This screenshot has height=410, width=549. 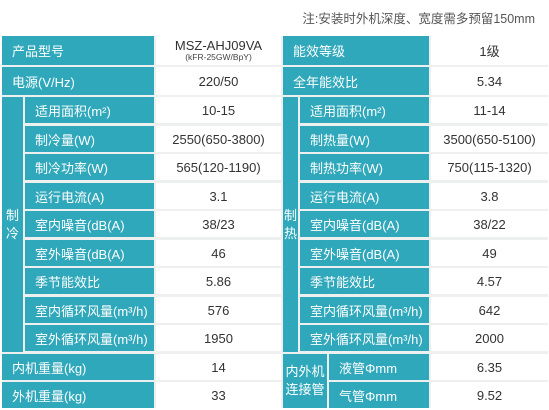 What do you see at coordinates (489, 253) in the screenshot?
I see `heating-row-value: 49` at bounding box center [489, 253].